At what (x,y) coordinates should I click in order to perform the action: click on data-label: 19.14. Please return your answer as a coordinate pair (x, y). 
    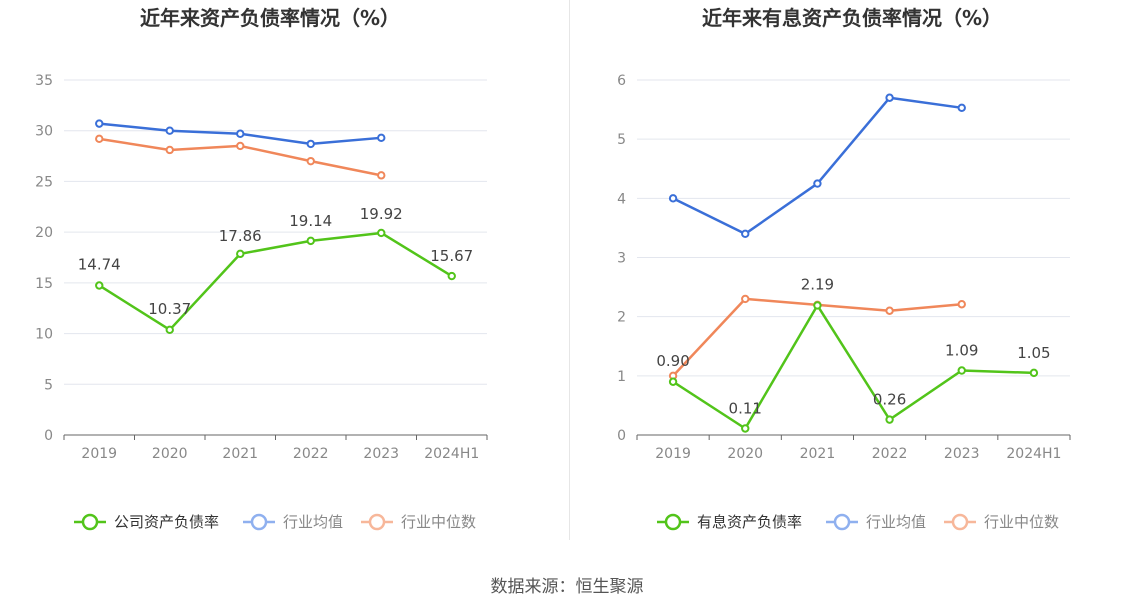
    Looking at the image, I should click on (310, 221).